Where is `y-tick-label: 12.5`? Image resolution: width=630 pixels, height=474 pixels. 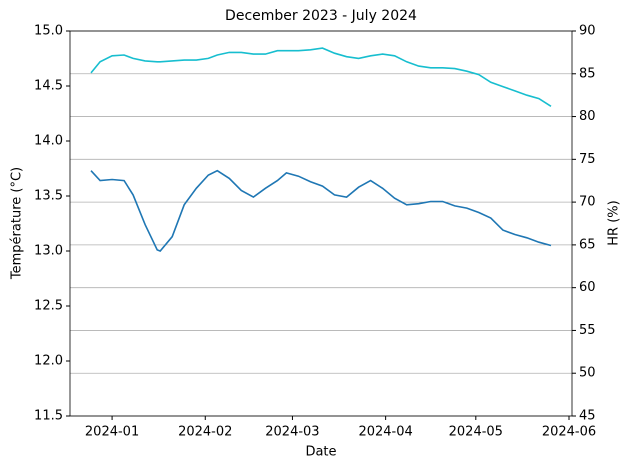
y-tick-label: 12.5 is located at coordinates (48, 306).